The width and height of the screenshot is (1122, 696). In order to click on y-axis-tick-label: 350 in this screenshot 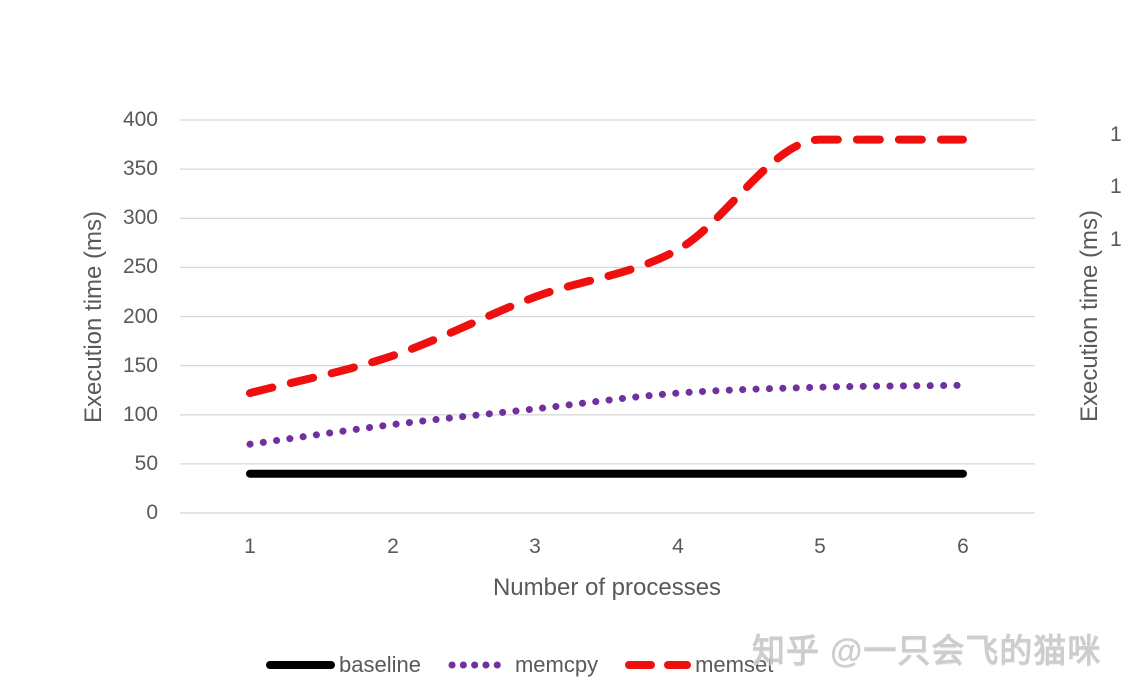, I will do `click(140, 168)`.